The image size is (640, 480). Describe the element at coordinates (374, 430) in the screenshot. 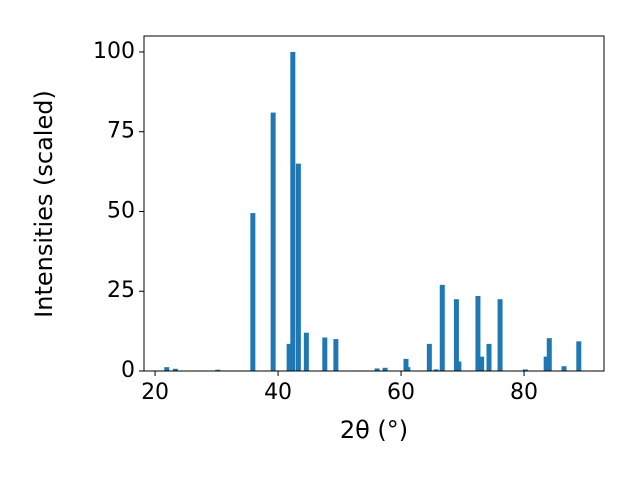

I see `x-axis-label: 2θ (°)` at that location.